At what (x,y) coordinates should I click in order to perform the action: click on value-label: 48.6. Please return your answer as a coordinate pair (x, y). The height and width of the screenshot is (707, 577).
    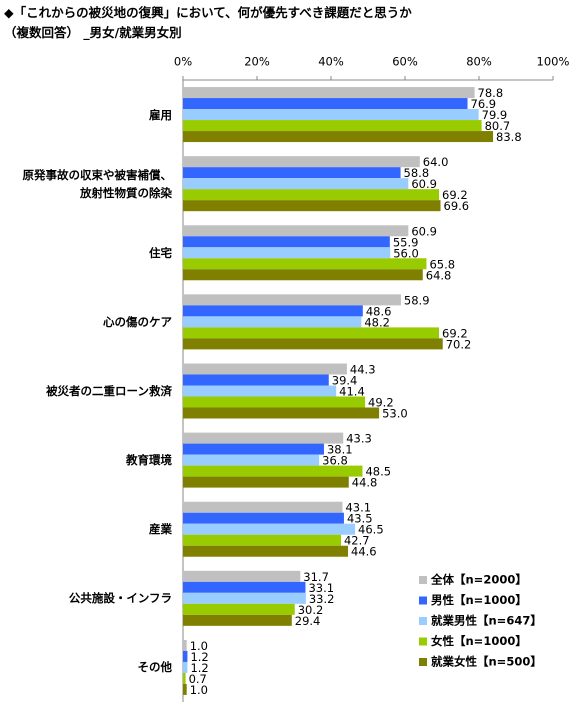
    Looking at the image, I should click on (379, 311).